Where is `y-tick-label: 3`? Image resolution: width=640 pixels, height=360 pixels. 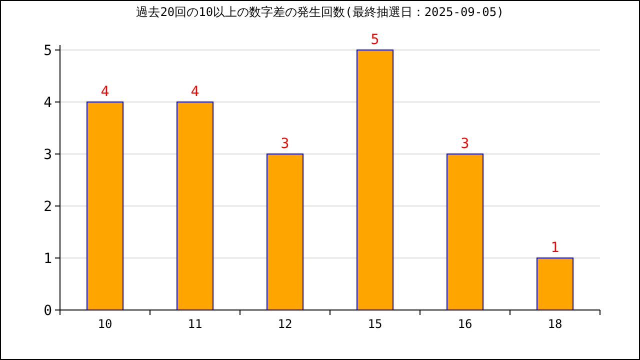 y-tick-label: 3 is located at coordinates (48, 155).